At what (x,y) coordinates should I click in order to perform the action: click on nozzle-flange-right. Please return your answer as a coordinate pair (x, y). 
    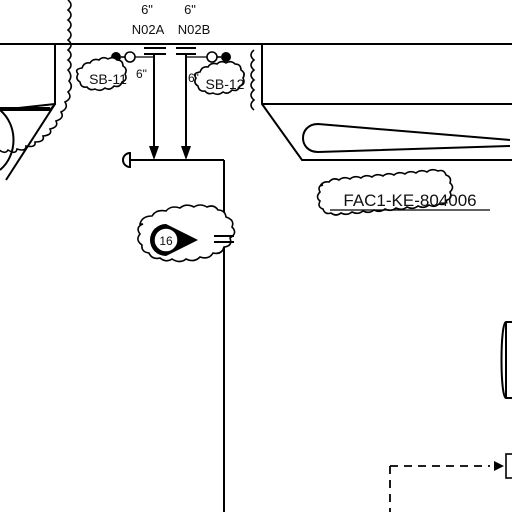
    Looking at the image, I should click on (186, 51).